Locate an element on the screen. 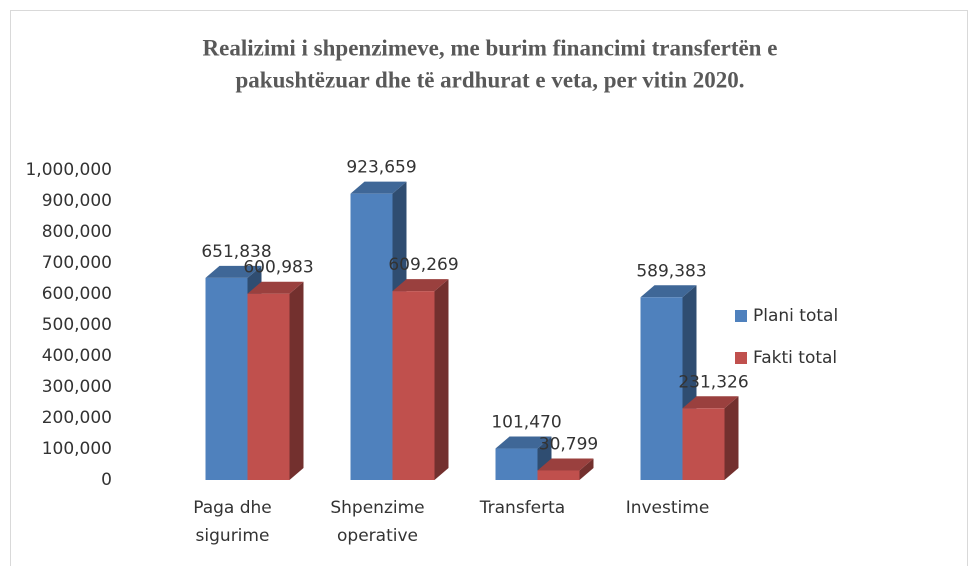  data-label: 651,838 is located at coordinates (236, 252).